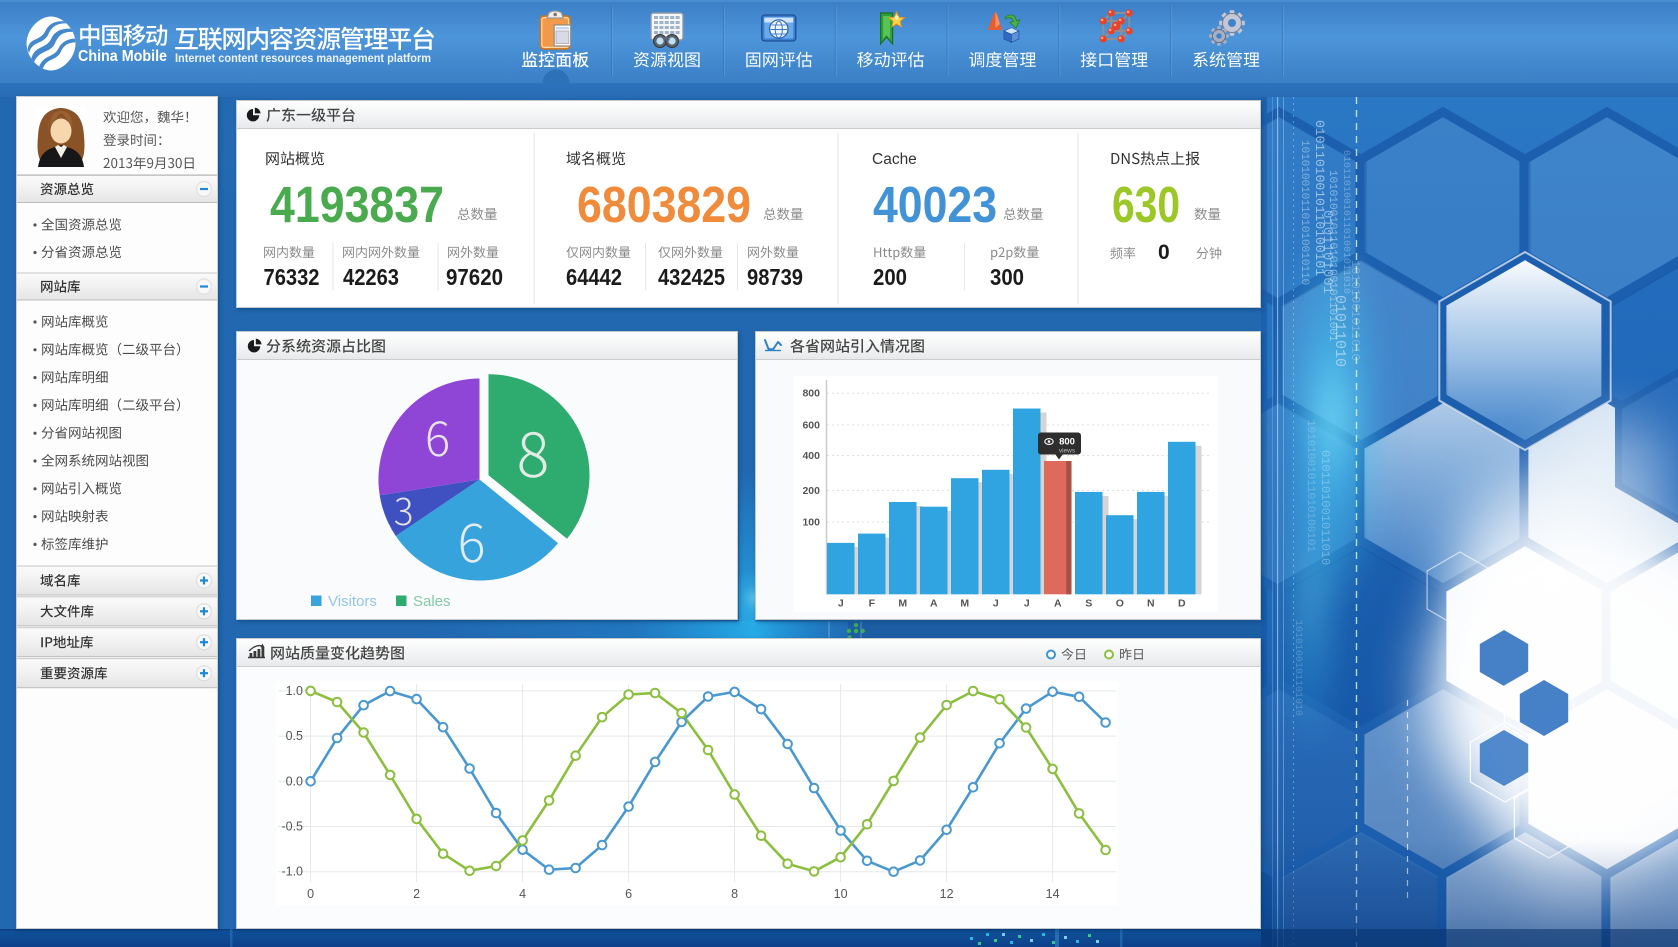  I want to click on svg-text: views, so click(1067, 451).